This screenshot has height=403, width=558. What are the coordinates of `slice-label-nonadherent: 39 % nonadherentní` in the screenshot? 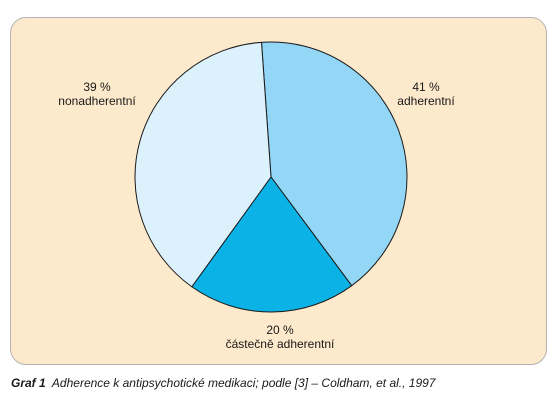 It's located at (97, 94).